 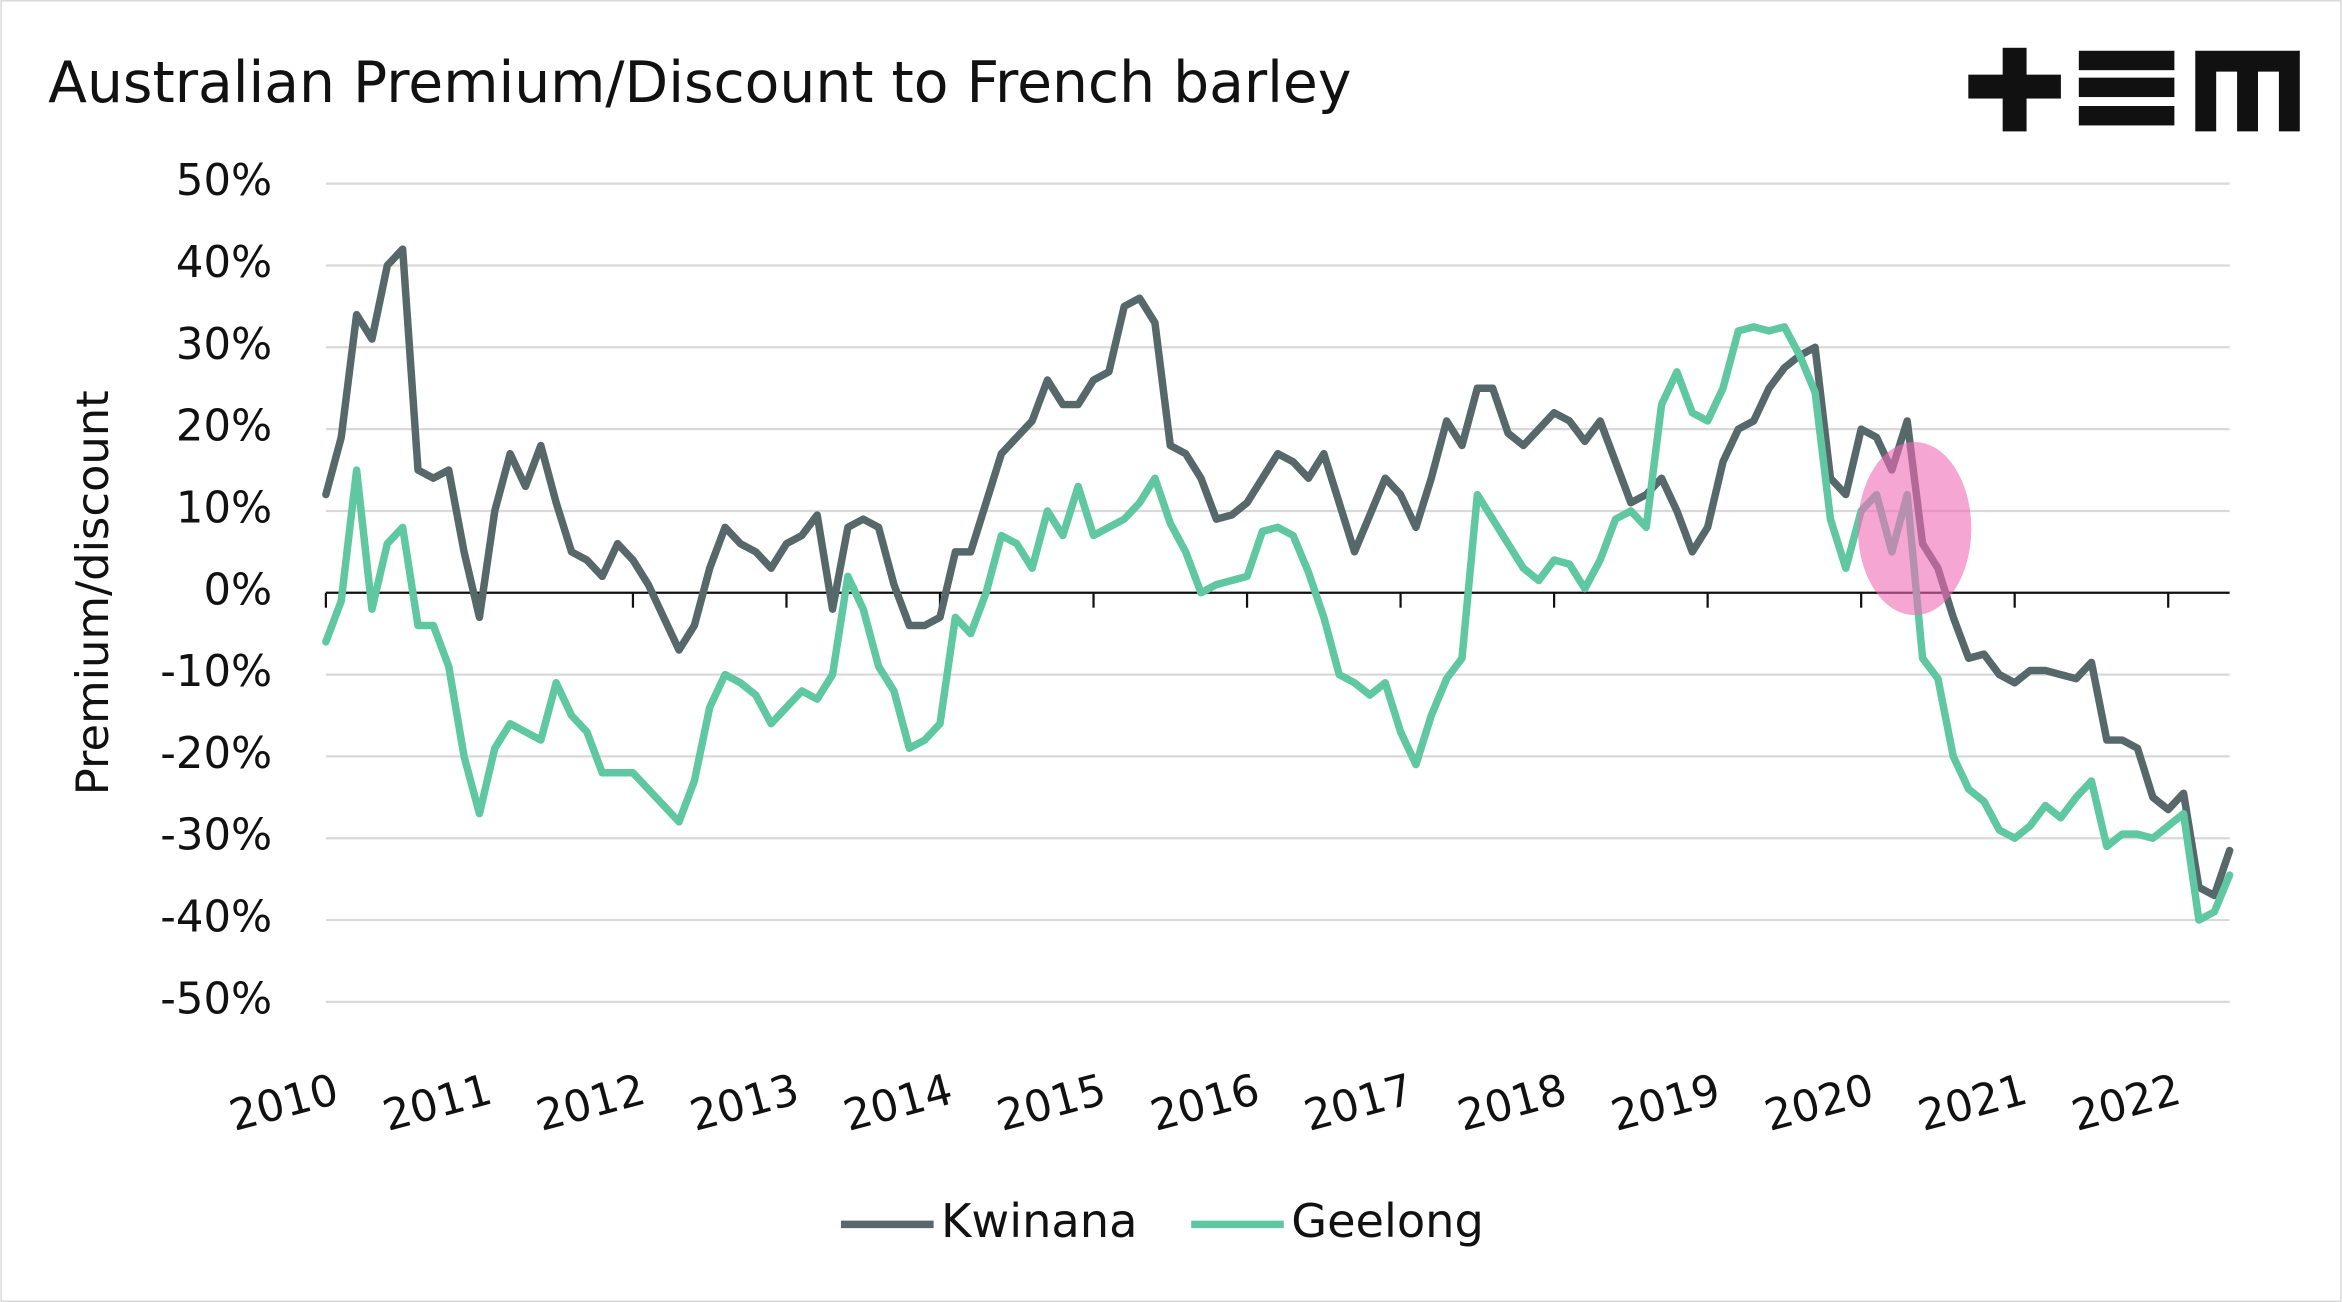 What do you see at coordinates (224, 427) in the screenshot?
I see `y-tick-label: 20%` at bounding box center [224, 427].